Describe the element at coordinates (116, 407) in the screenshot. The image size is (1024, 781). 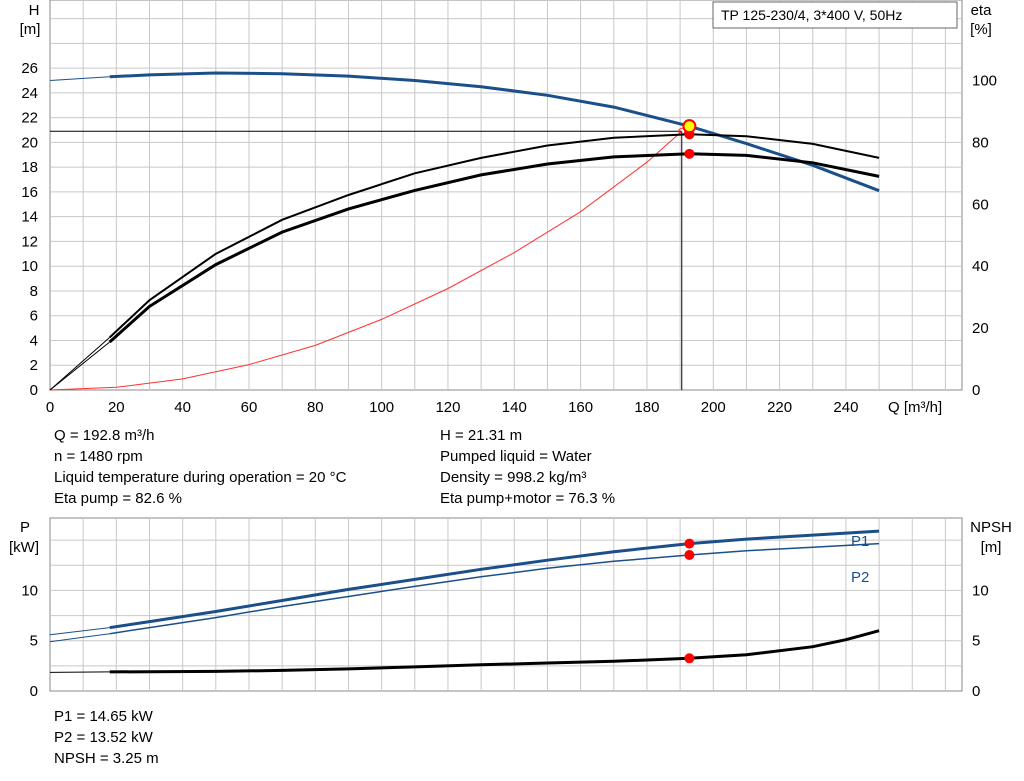
I see `x-tick-label: 20` at that location.